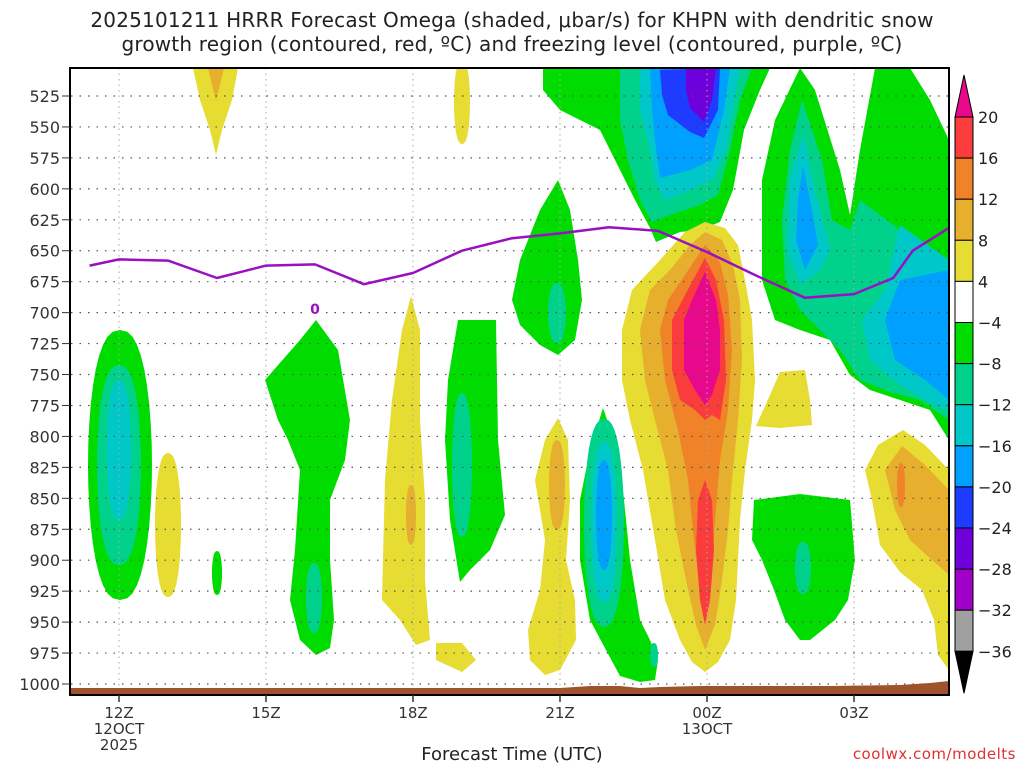  Describe the element at coordinates (44, 653) in the screenshot. I see `y-tick-label: 975` at that location.